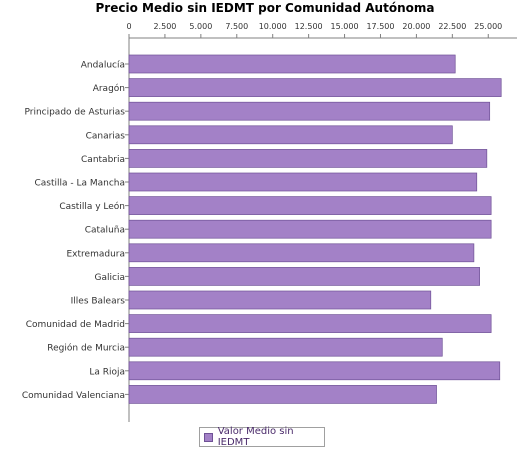 This screenshot has width=525, height=454. I want to click on category-label: Castilla - La Mancha, so click(79, 184).